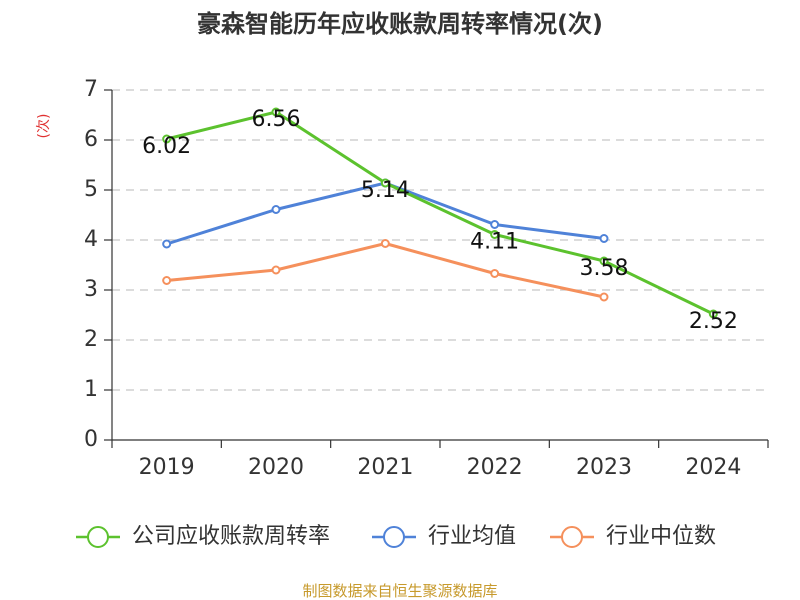 The height and width of the screenshot is (600, 800). What do you see at coordinates (385, 467) in the screenshot?
I see `x-tick-label: 2021` at bounding box center [385, 467].